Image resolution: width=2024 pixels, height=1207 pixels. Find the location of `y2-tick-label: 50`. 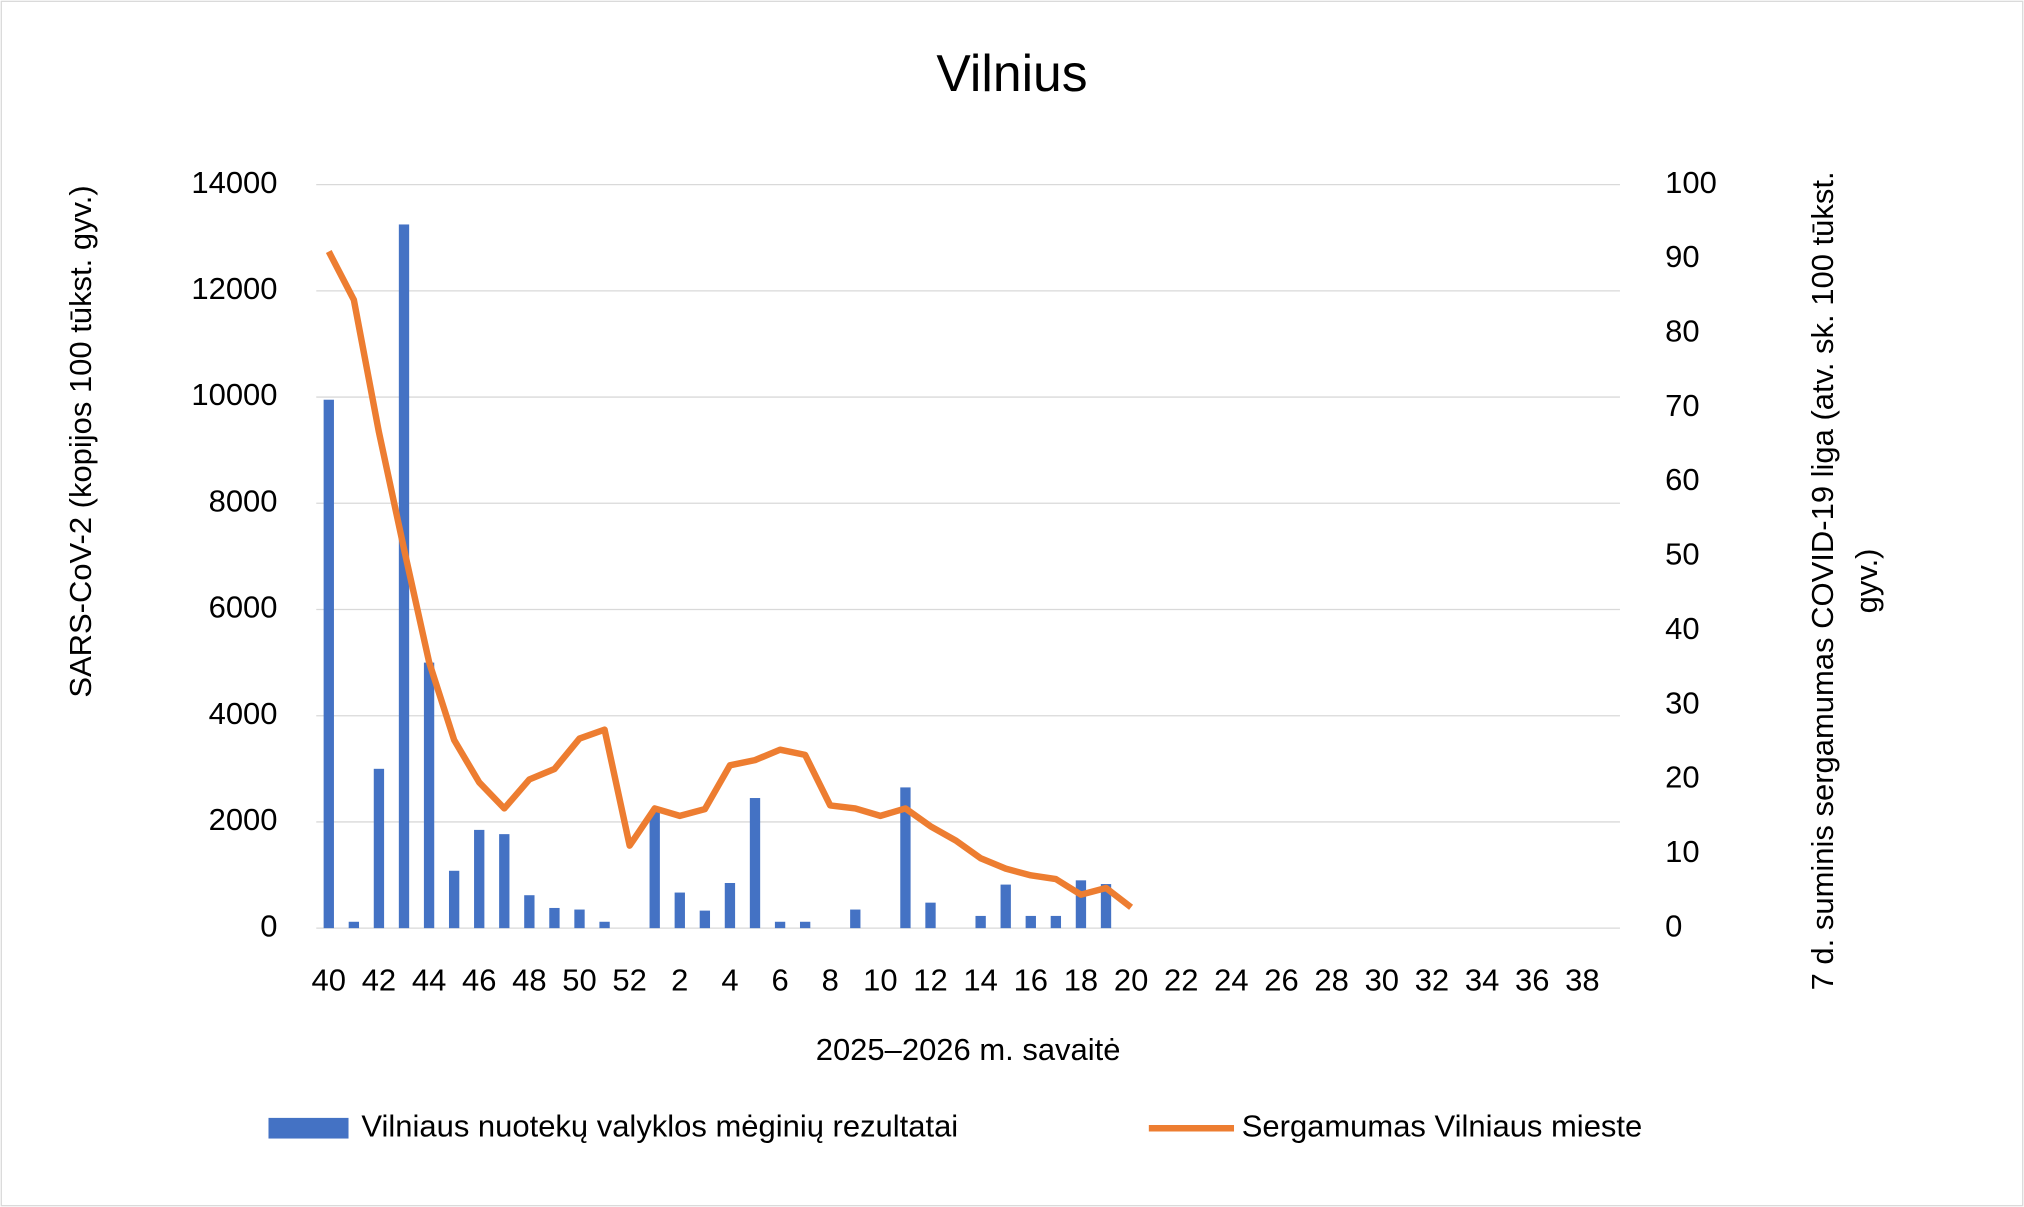

y2-tick-label: 50 is located at coordinates (1682, 554).